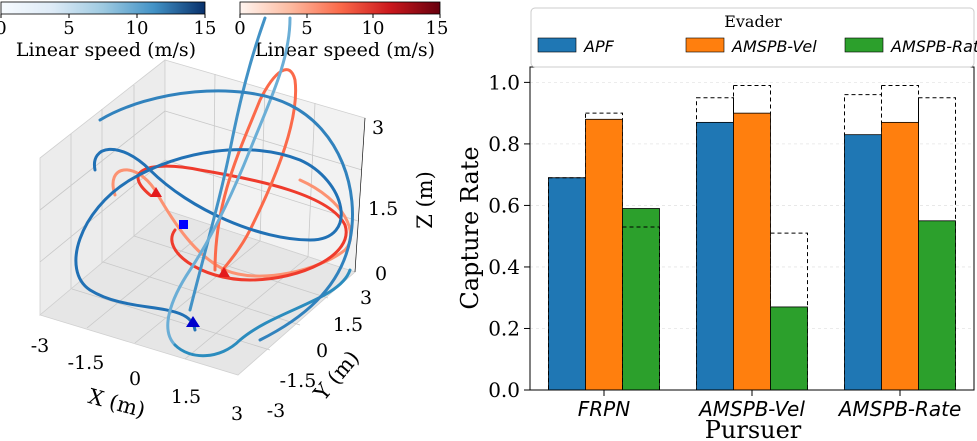 The width and height of the screenshot is (977, 441). Describe the element at coordinates (789, 348) in the screenshot. I see `bar-AMSPB-Rate-AMSPB-Vel` at that location.